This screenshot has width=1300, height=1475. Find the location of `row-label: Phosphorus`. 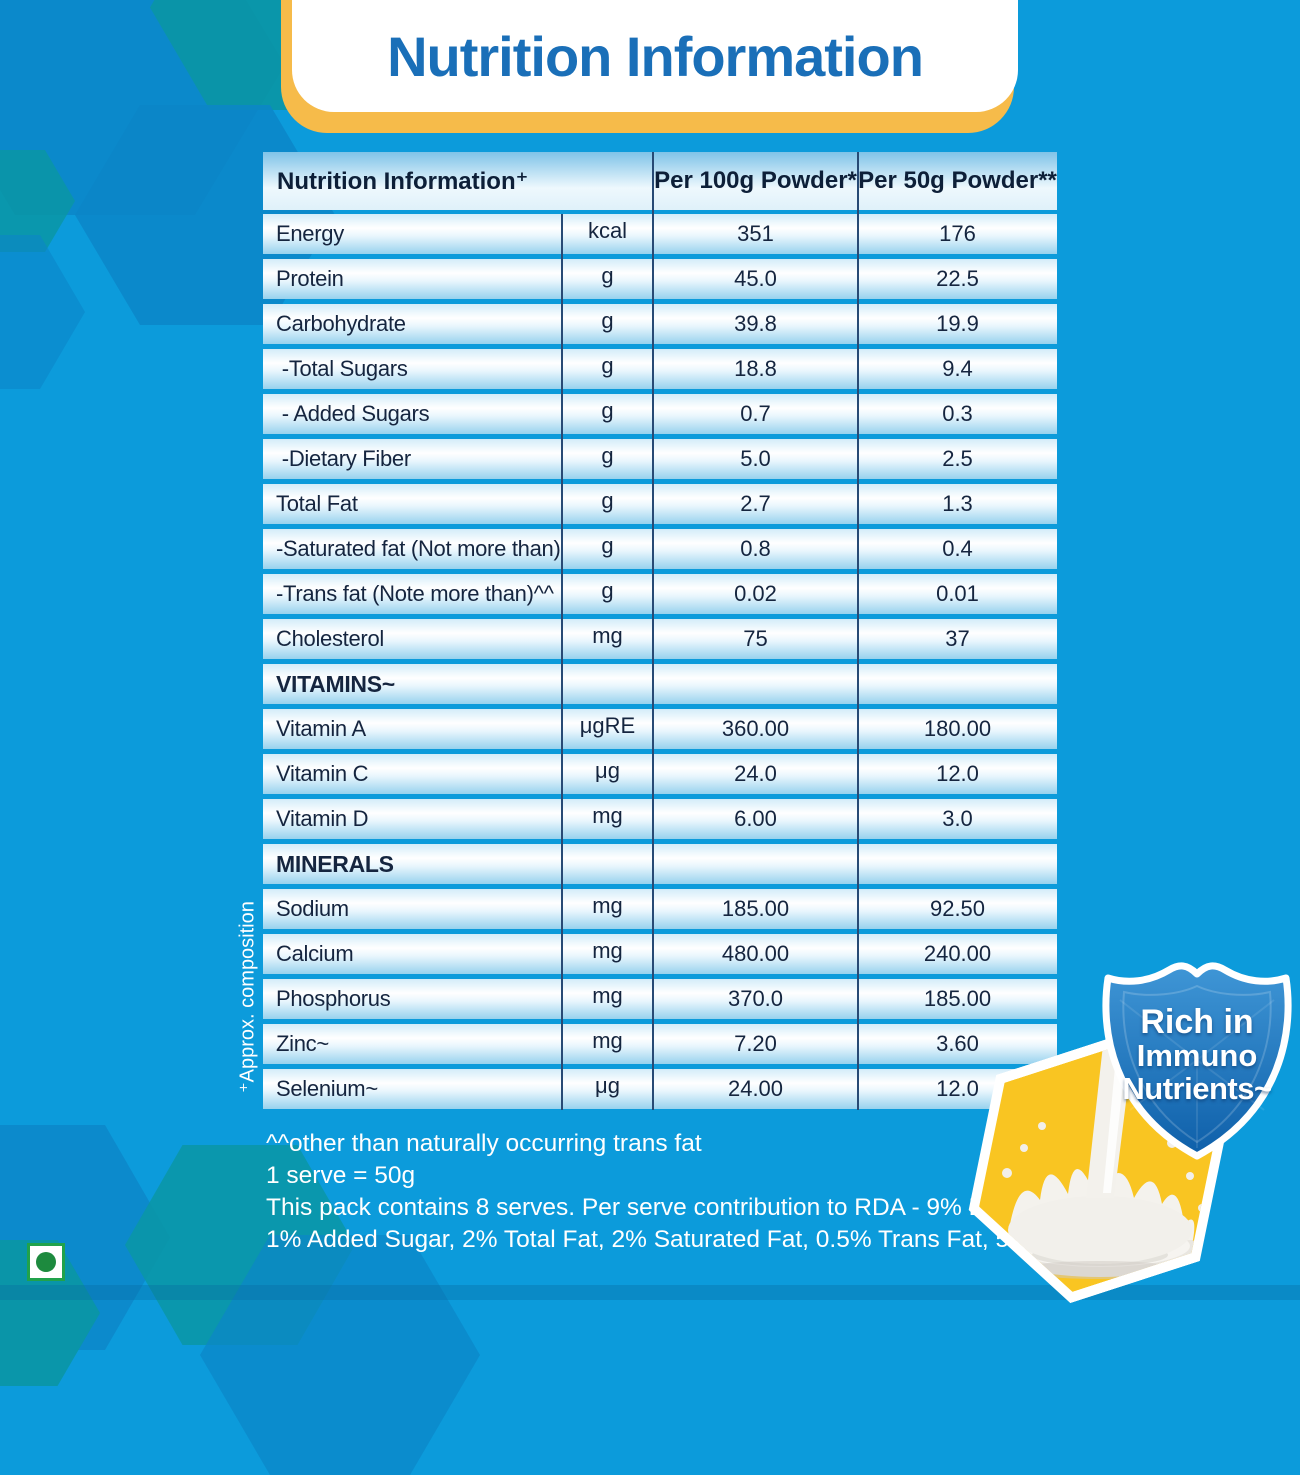

row-label: Phosphorus is located at coordinates (333, 998).